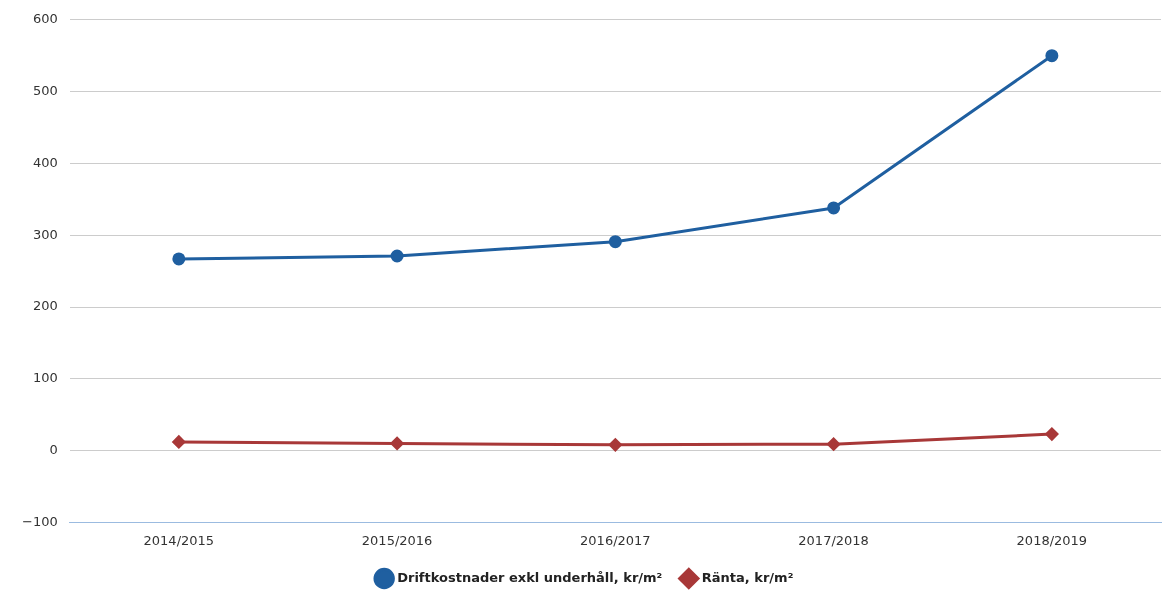 This screenshot has height=600, width=1171. Describe the element at coordinates (397, 540) in the screenshot. I see `x-tick-label: 2015/2016` at that location.